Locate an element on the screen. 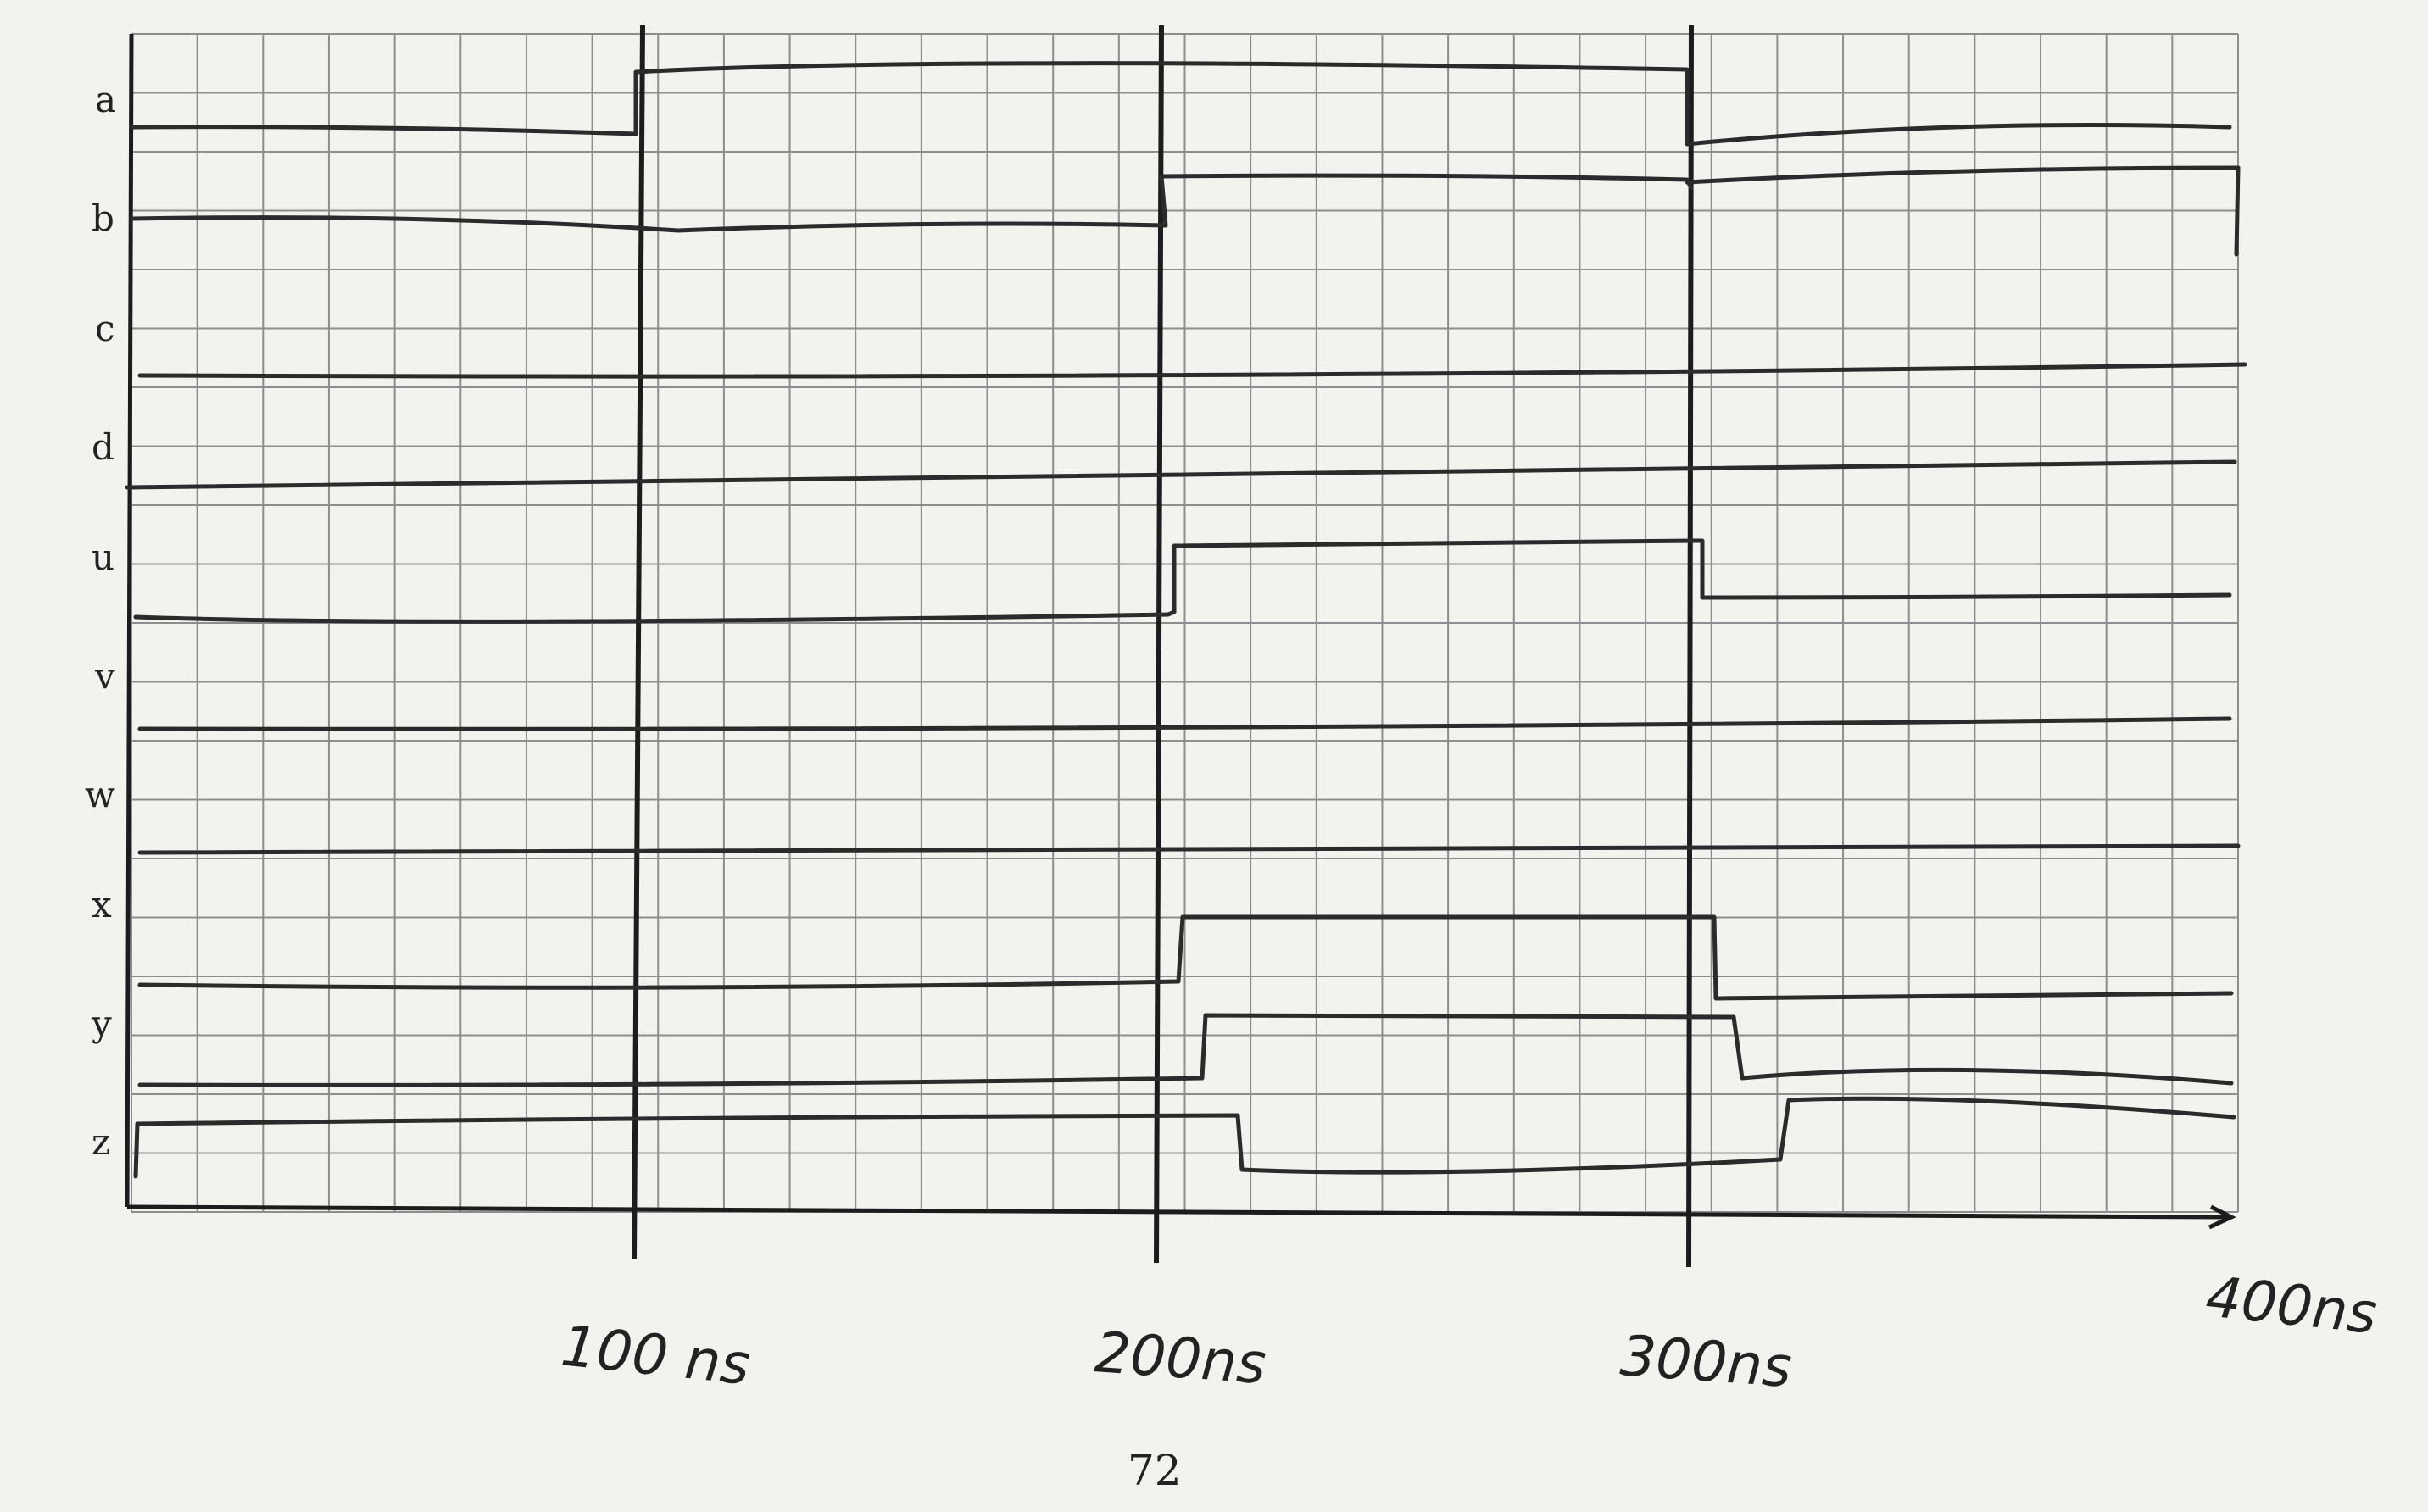 The height and width of the screenshot is (1512, 2428). waveform-x is located at coordinates (1185, 957).